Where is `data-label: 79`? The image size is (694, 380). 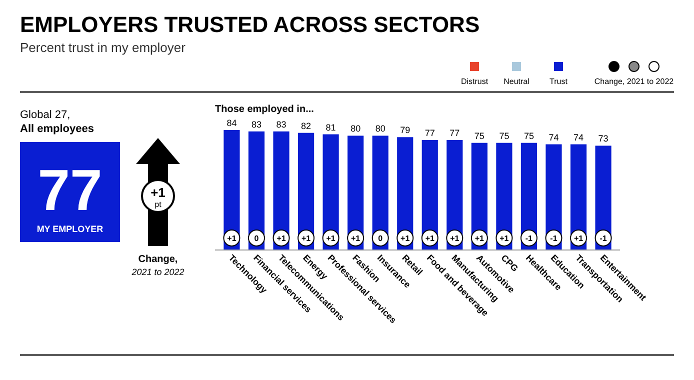
data-label: 79 is located at coordinates (405, 130).